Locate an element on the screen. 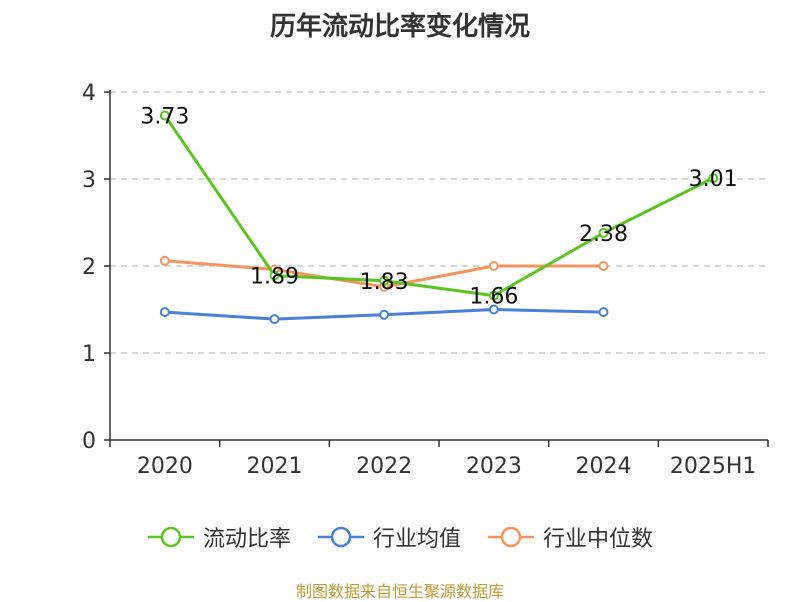 The width and height of the screenshot is (800, 602). y-tick-label: 3 is located at coordinates (89, 180).